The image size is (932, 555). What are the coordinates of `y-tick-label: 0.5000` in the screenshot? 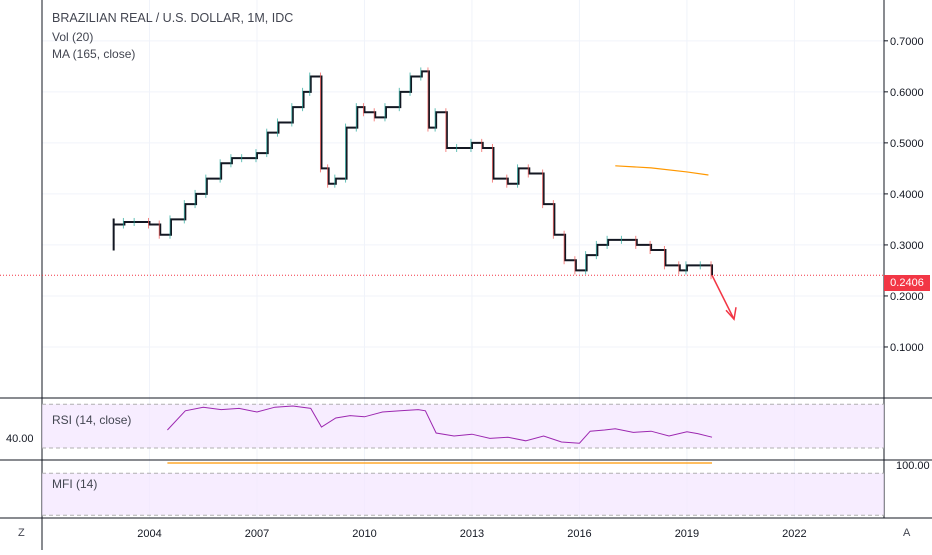 It's located at (907, 144).